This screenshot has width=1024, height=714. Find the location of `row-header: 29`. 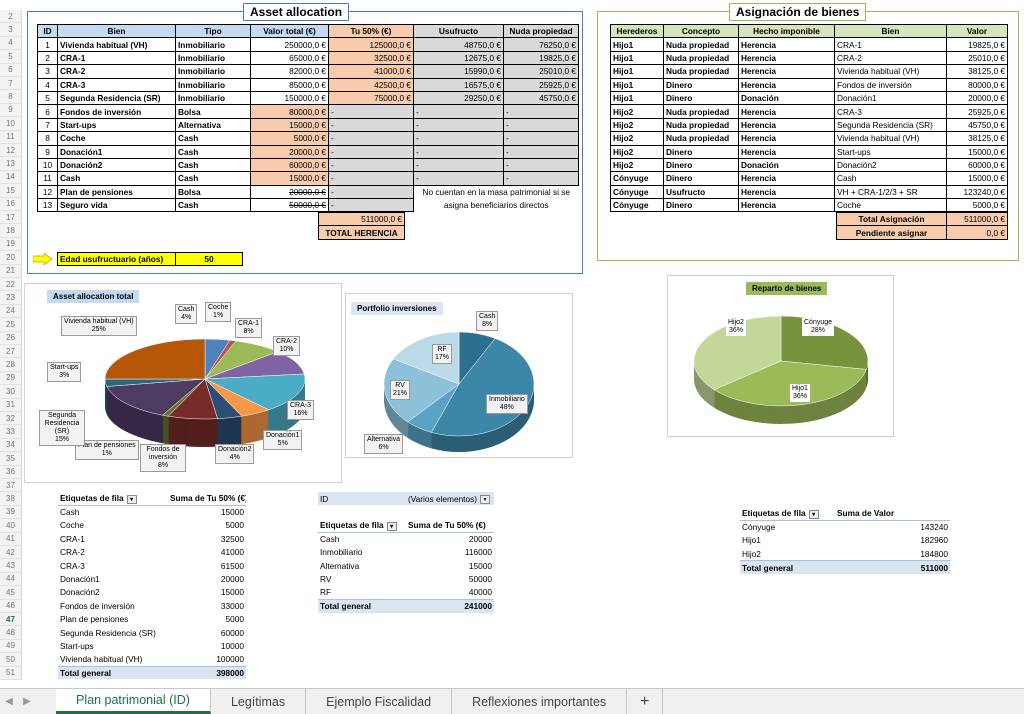

row-header: 29 is located at coordinates (11, 378).